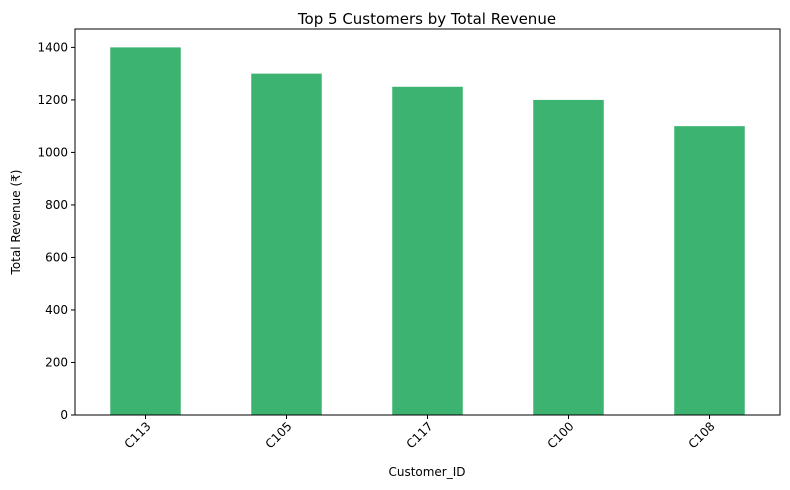 The width and height of the screenshot is (790, 490). Describe the element at coordinates (702, 435) in the screenshot. I see `x-tick-label: C108` at that location.